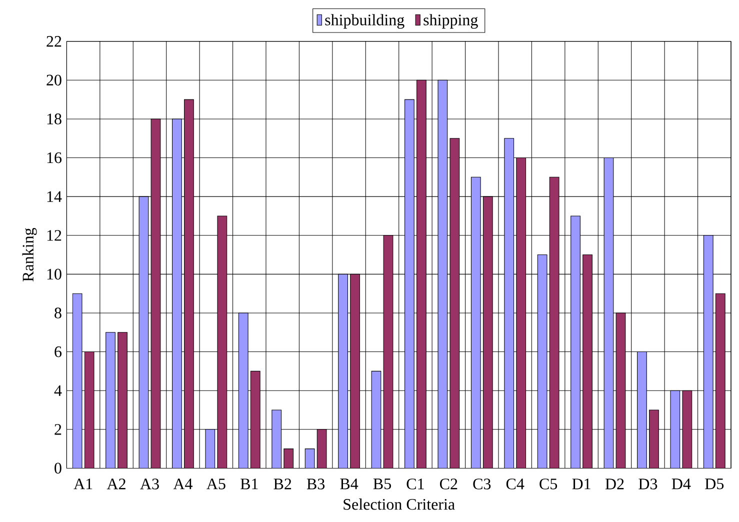  What do you see at coordinates (58, 468) in the screenshot?
I see `y-tick-label: 0` at bounding box center [58, 468].